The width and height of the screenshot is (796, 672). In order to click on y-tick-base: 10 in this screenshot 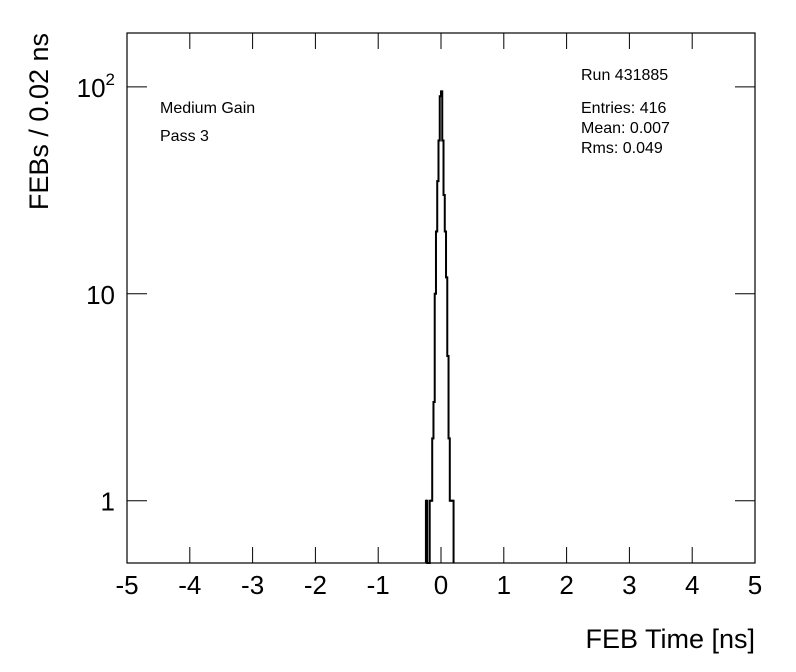, I will do `click(91, 88)`.